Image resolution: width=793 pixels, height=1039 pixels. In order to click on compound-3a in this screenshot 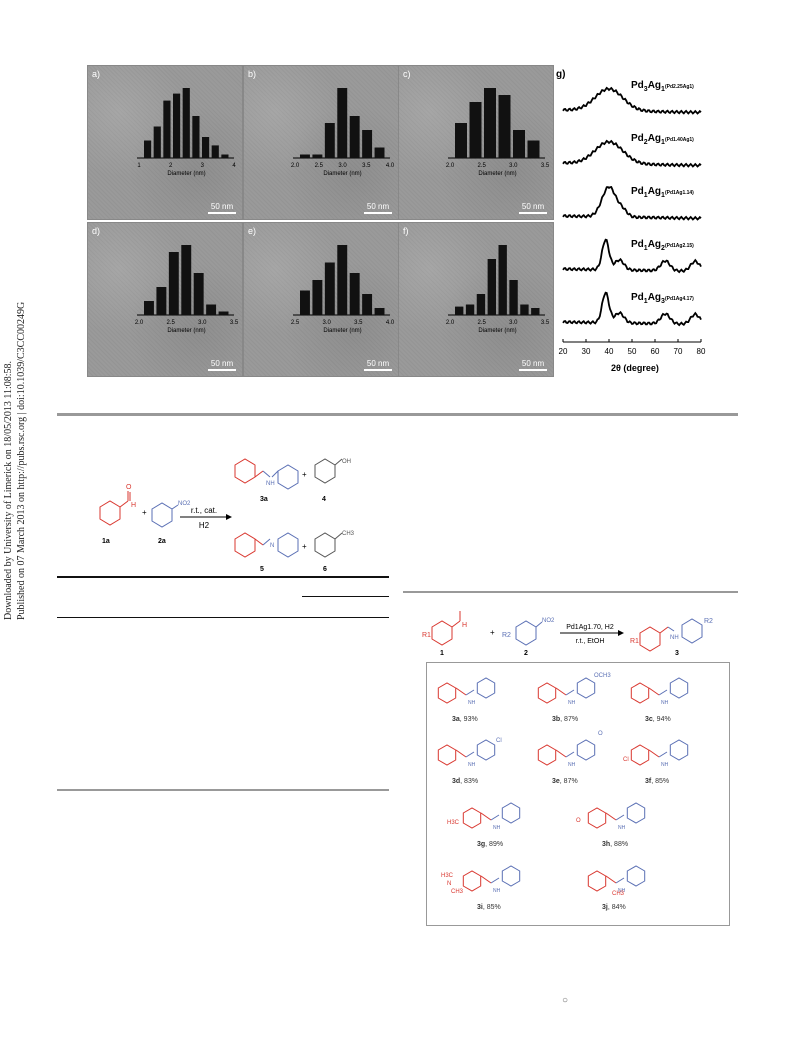, I will do `click(266, 474)`.